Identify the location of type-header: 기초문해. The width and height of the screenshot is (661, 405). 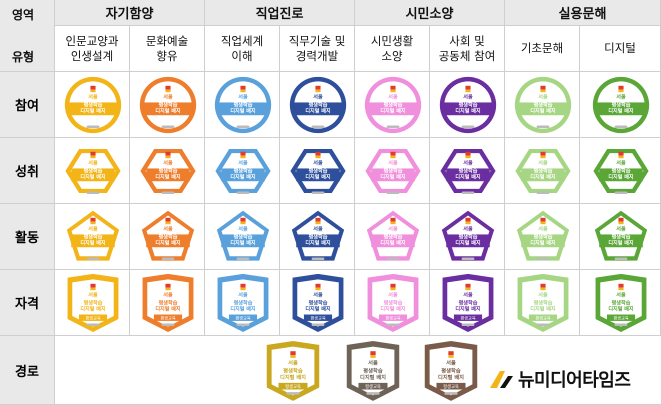
(542, 49).